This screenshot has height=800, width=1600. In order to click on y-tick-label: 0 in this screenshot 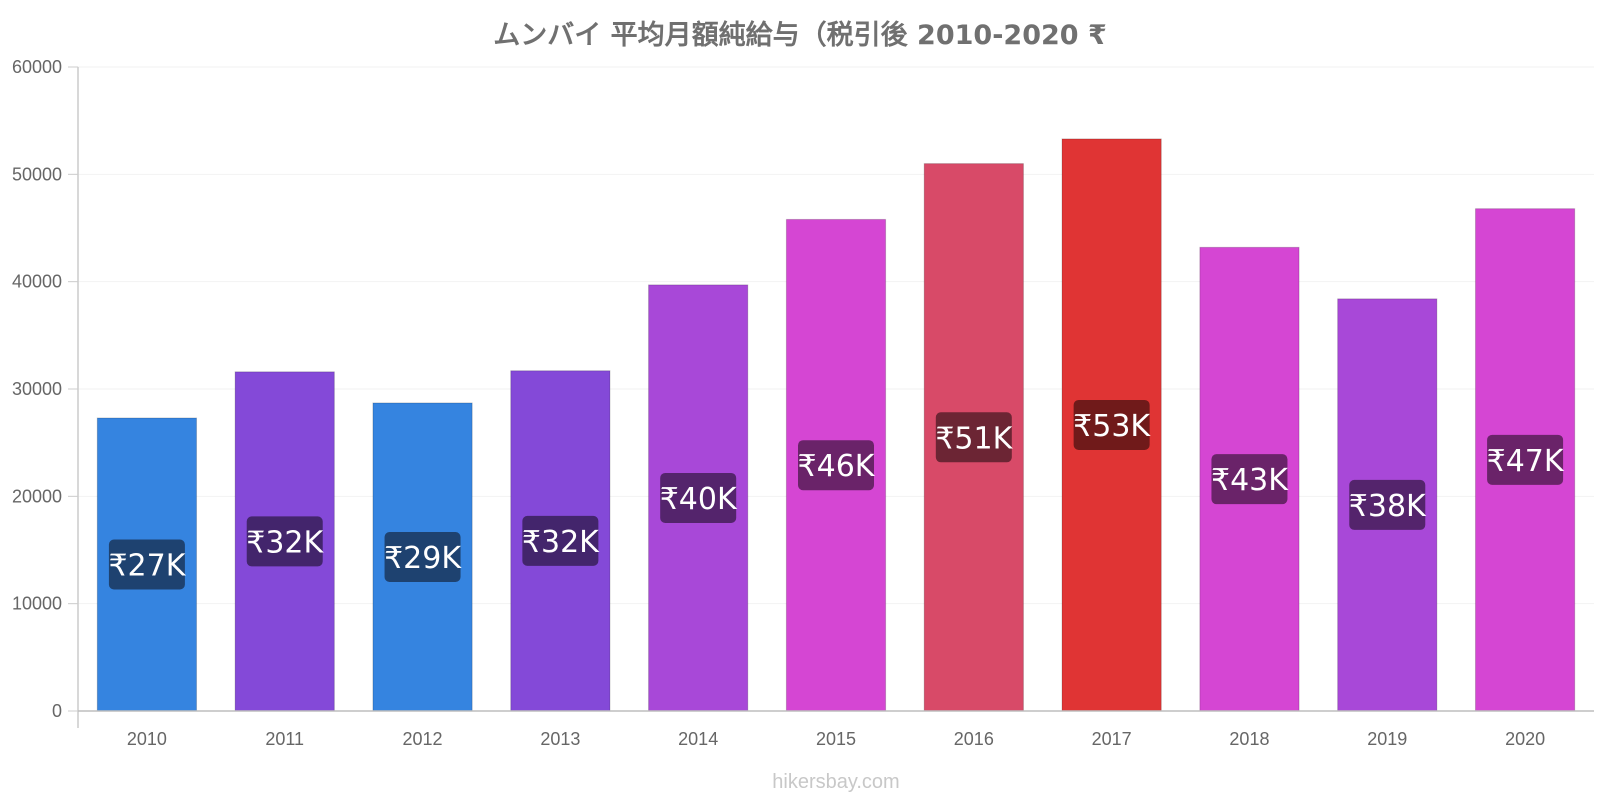, I will do `click(57, 711)`.